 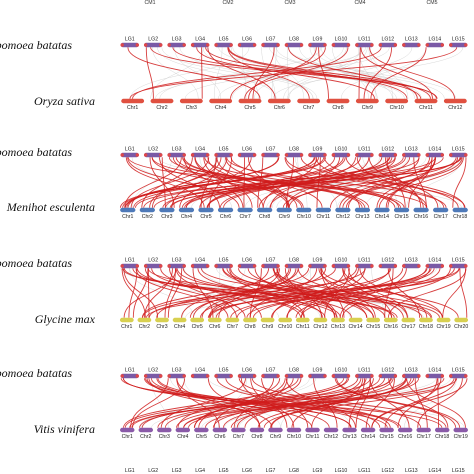 What do you see at coordinates (36, 152) in the screenshot?
I see `top-species-label: Ipomoea batatas` at bounding box center [36, 152].